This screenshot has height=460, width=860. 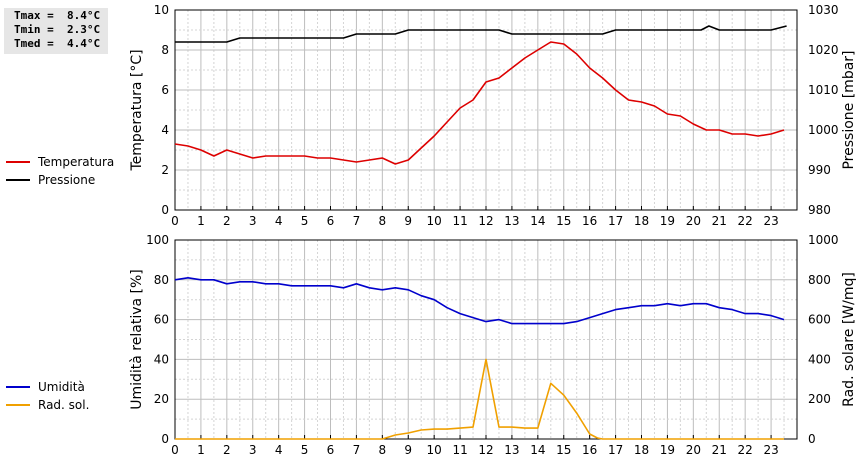 I want to click on y-axis-label: Temperatura [°C], so click(x=137, y=110).